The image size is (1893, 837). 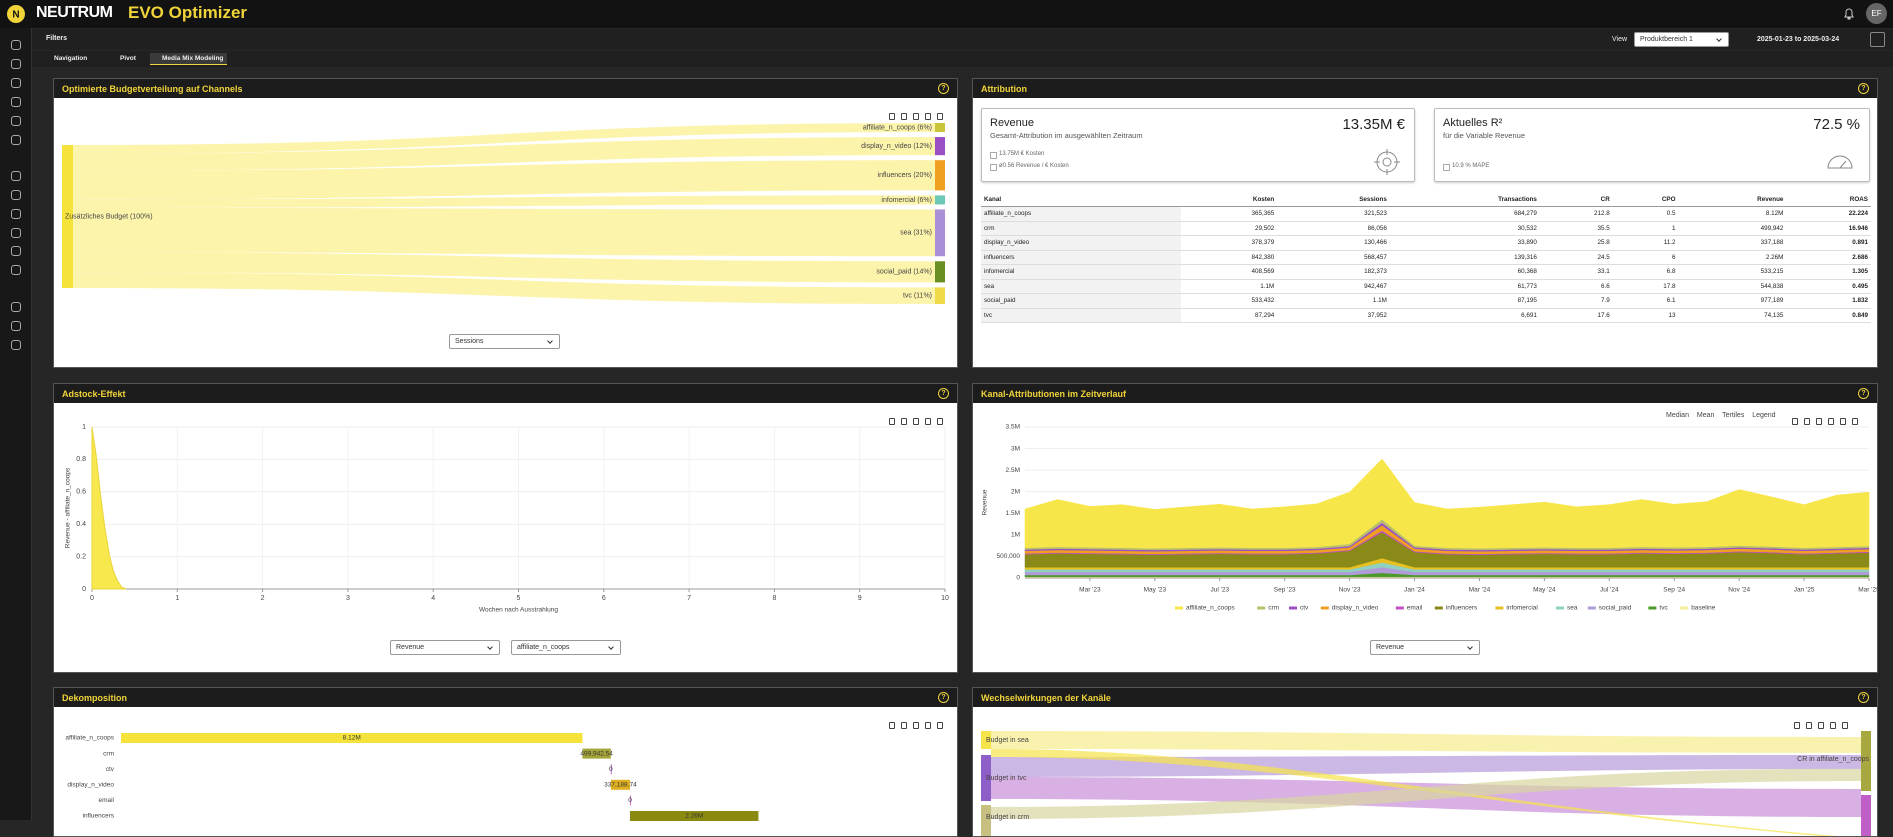 I want to click on kpi-notes: 13.75M € Kosten ø0.56 Revenue / € Kosten, so click(x=1025, y=163).